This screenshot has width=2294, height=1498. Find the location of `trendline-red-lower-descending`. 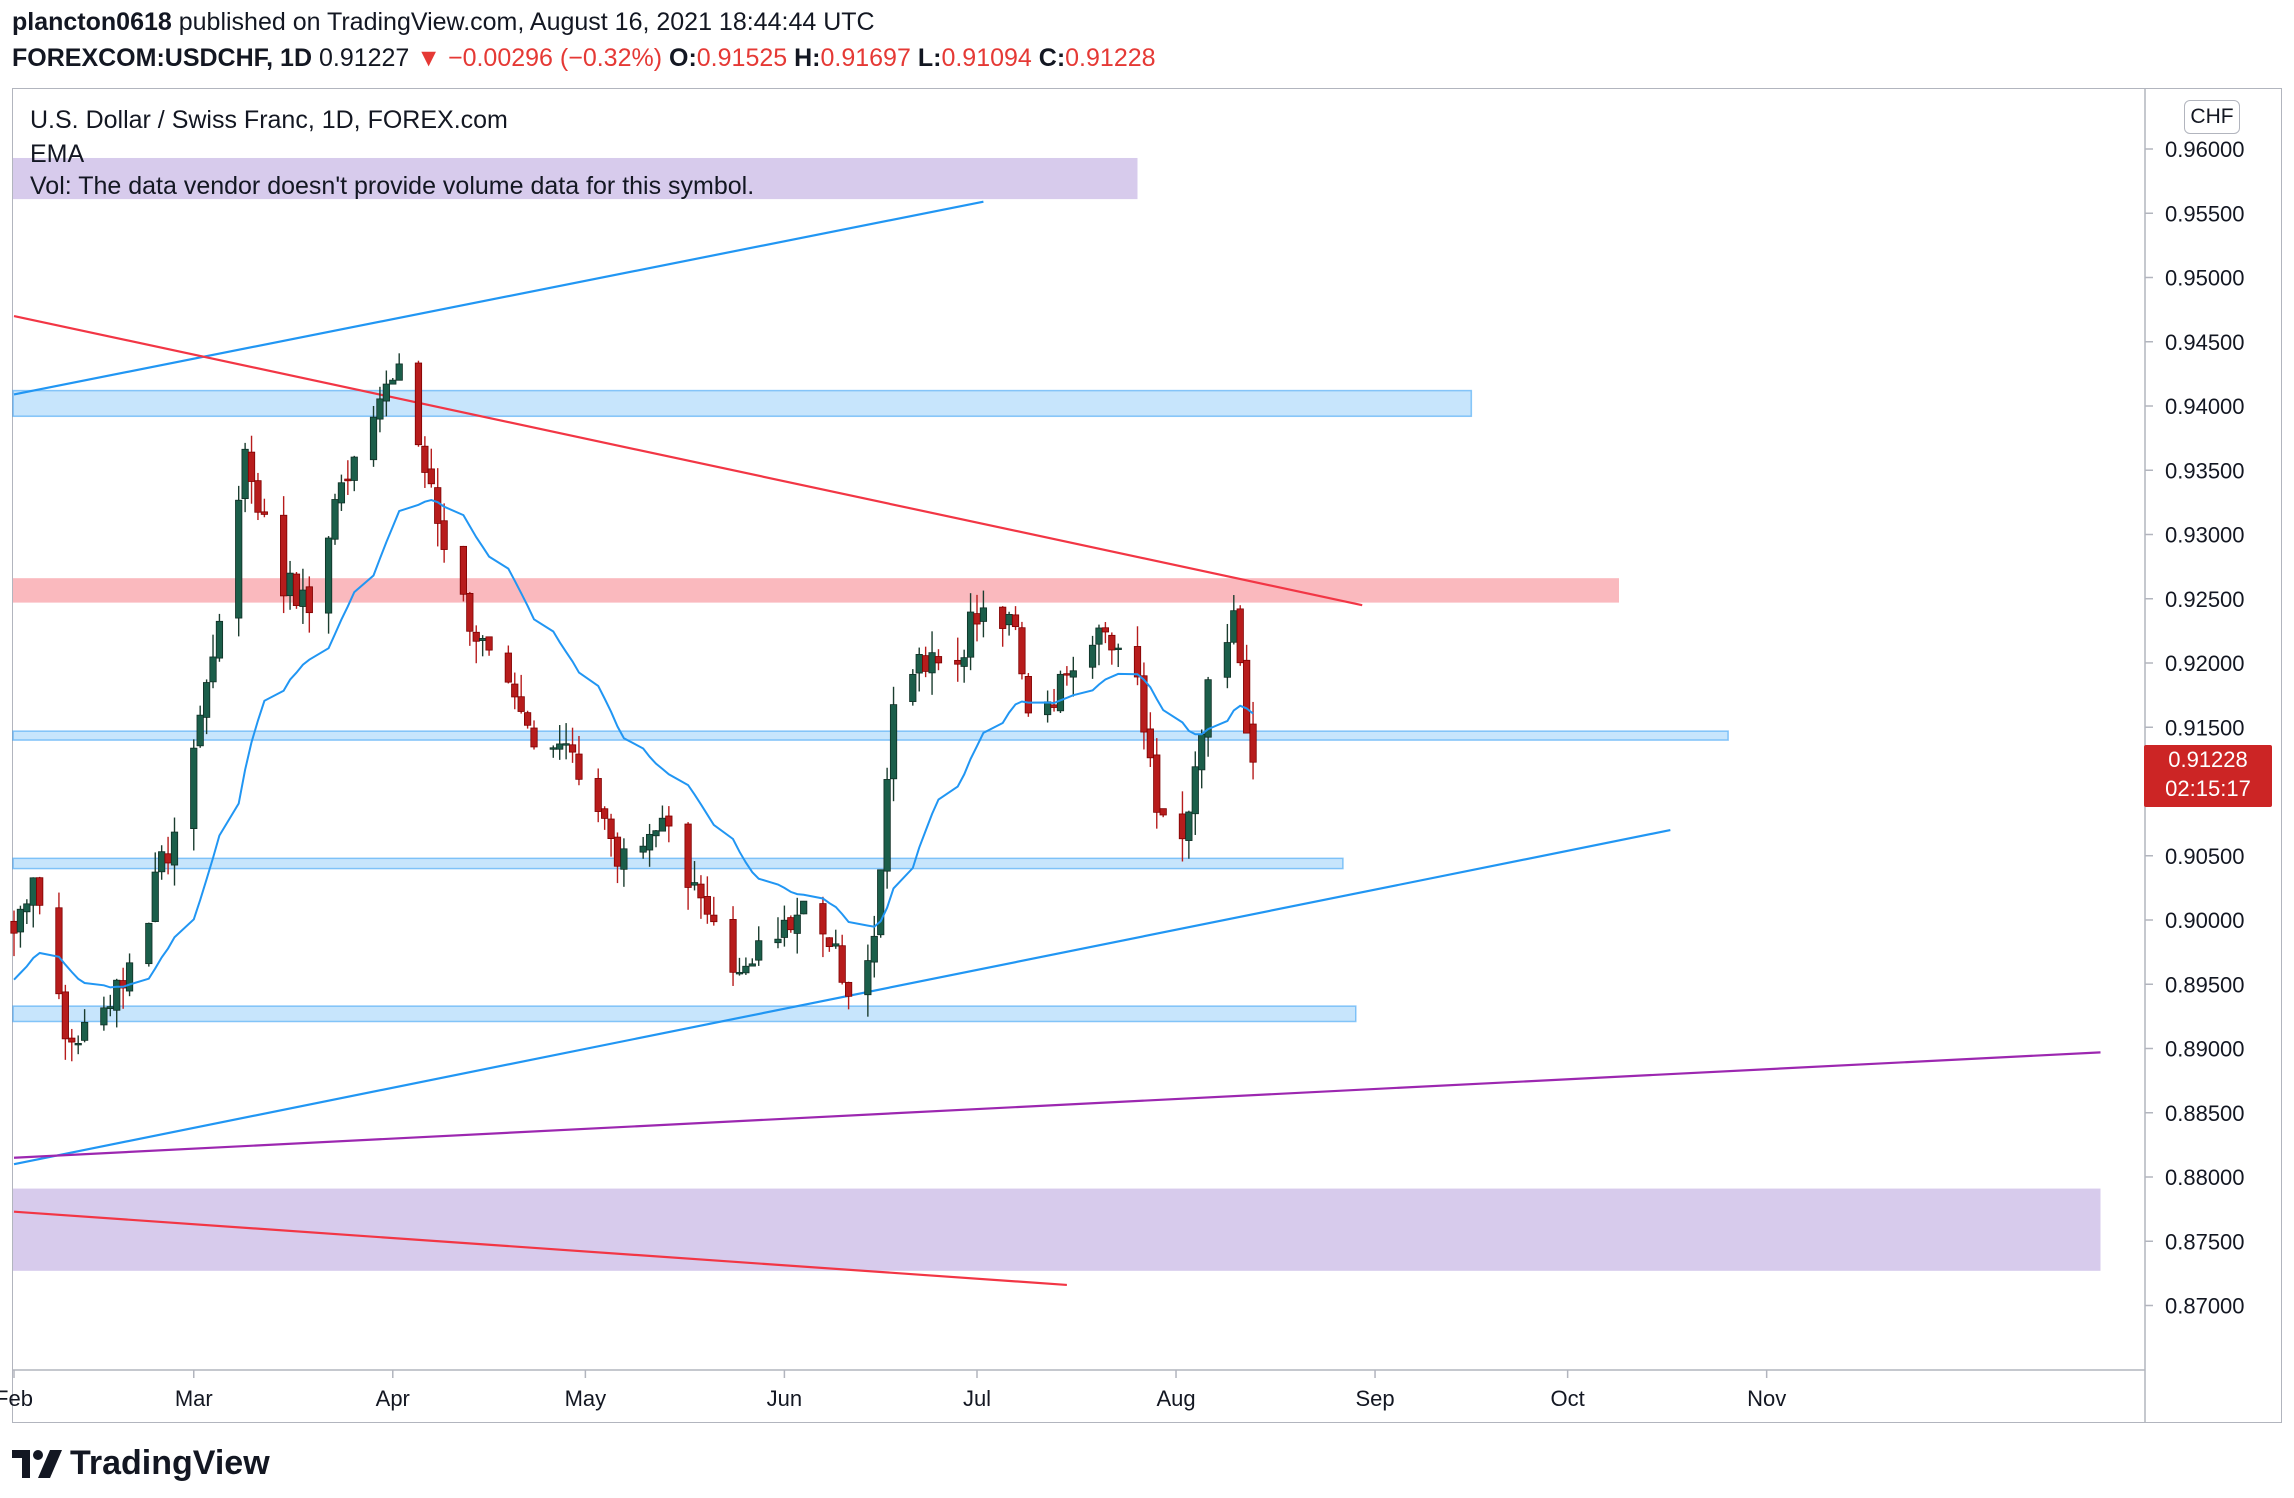

trendline-red-lower-descending is located at coordinates (540, 1248).